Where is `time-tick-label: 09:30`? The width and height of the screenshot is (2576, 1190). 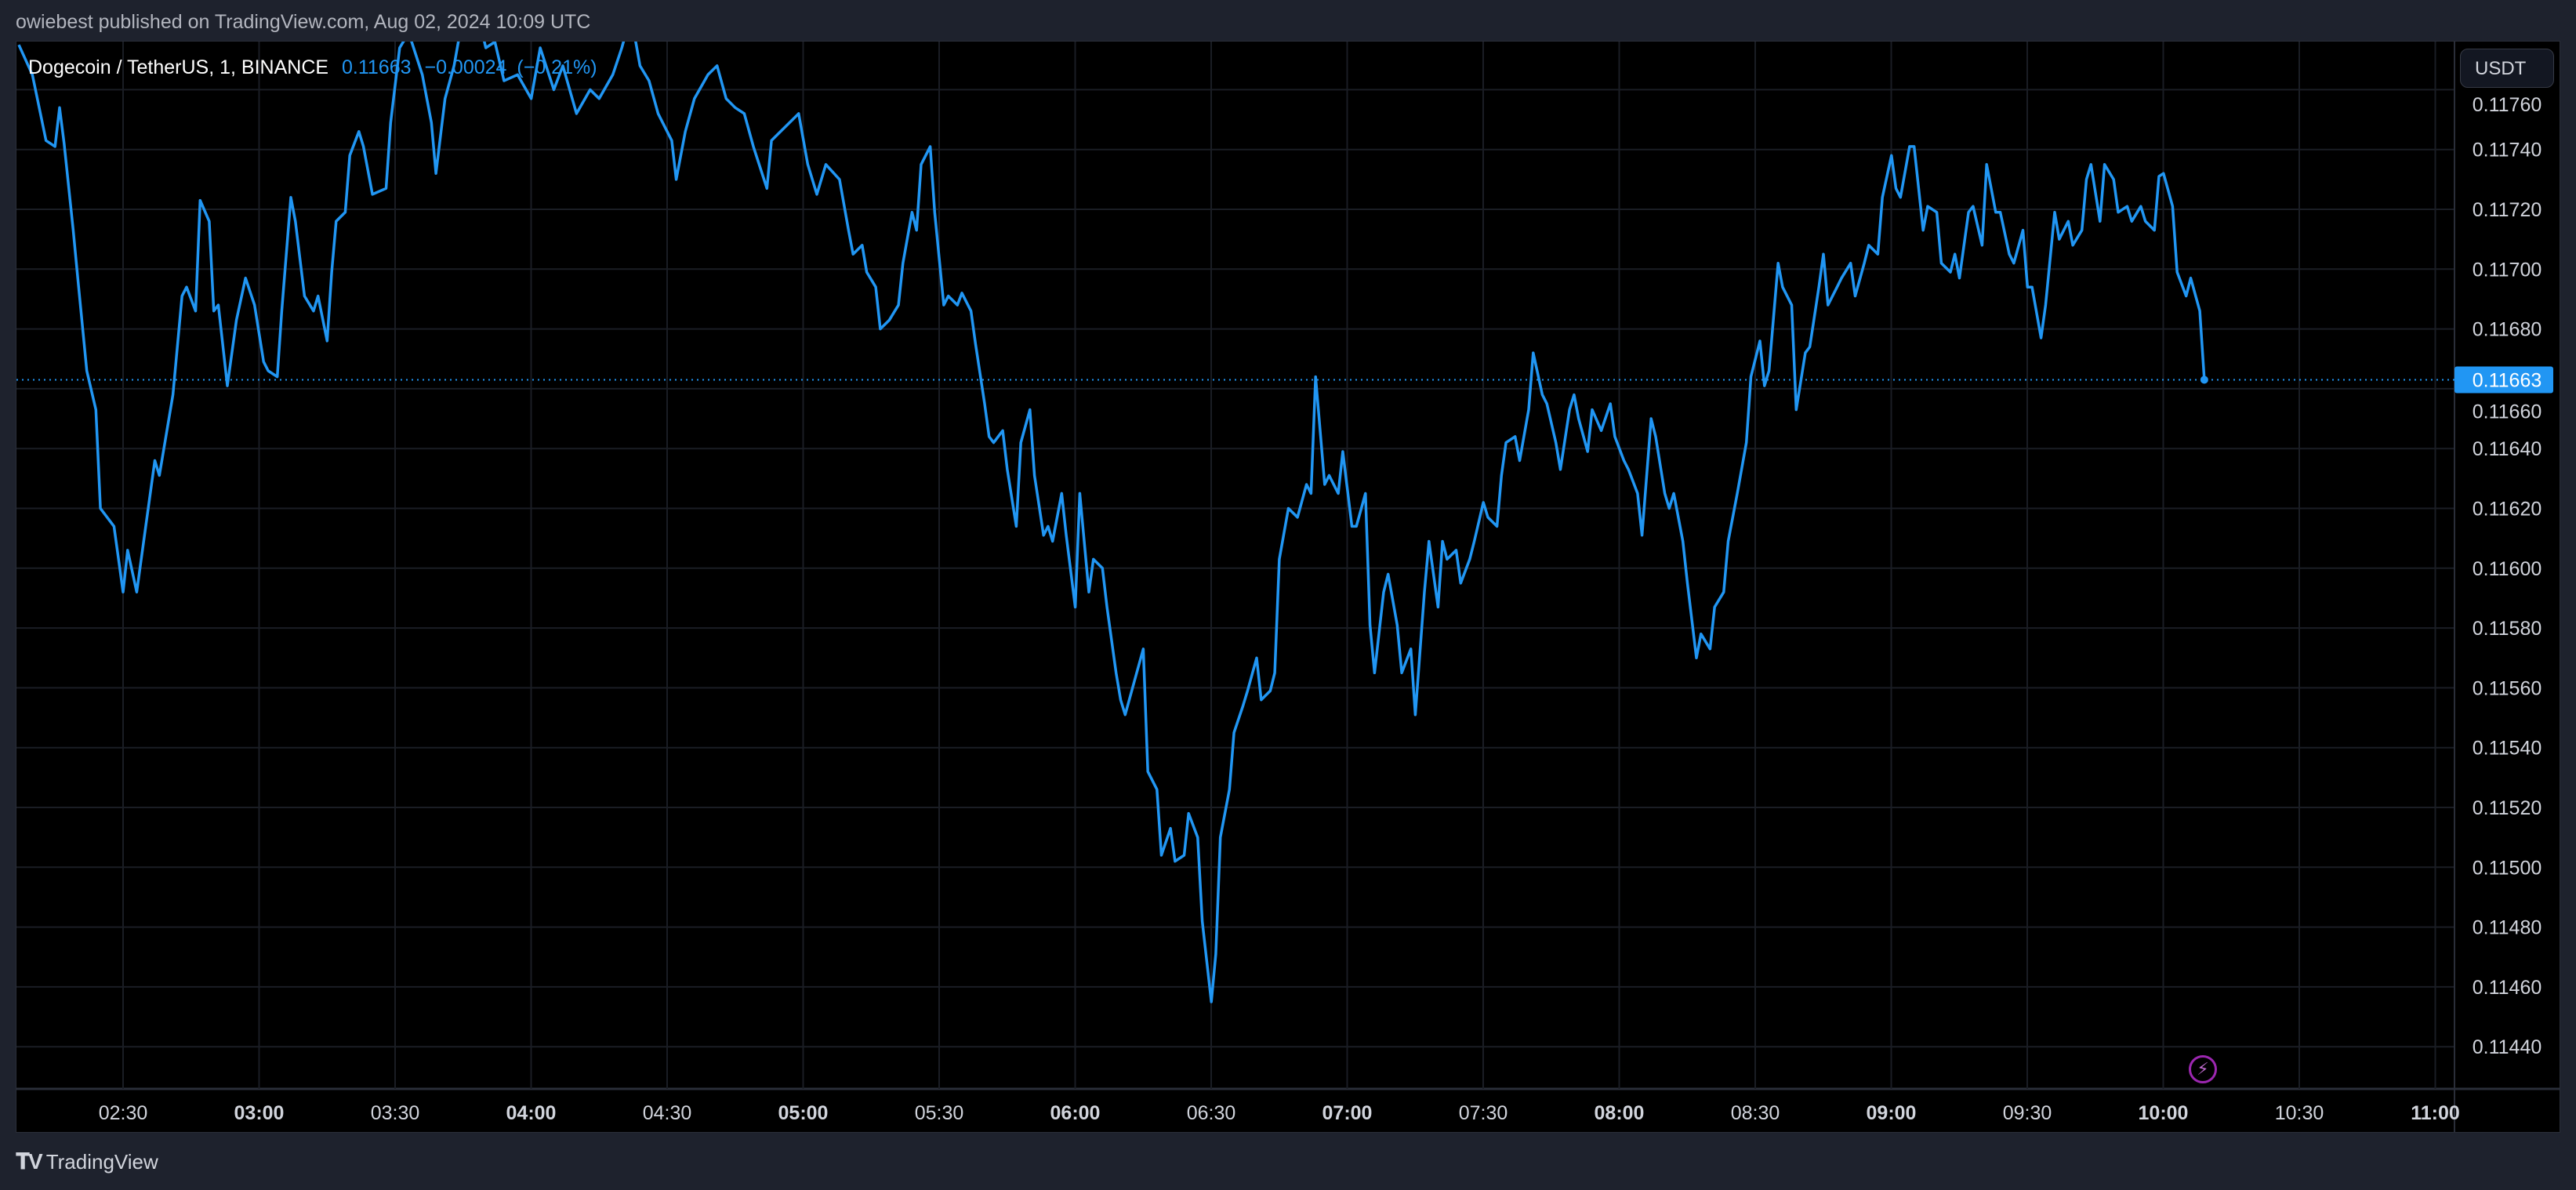
time-tick-label: 09:30 is located at coordinates (2028, 1113).